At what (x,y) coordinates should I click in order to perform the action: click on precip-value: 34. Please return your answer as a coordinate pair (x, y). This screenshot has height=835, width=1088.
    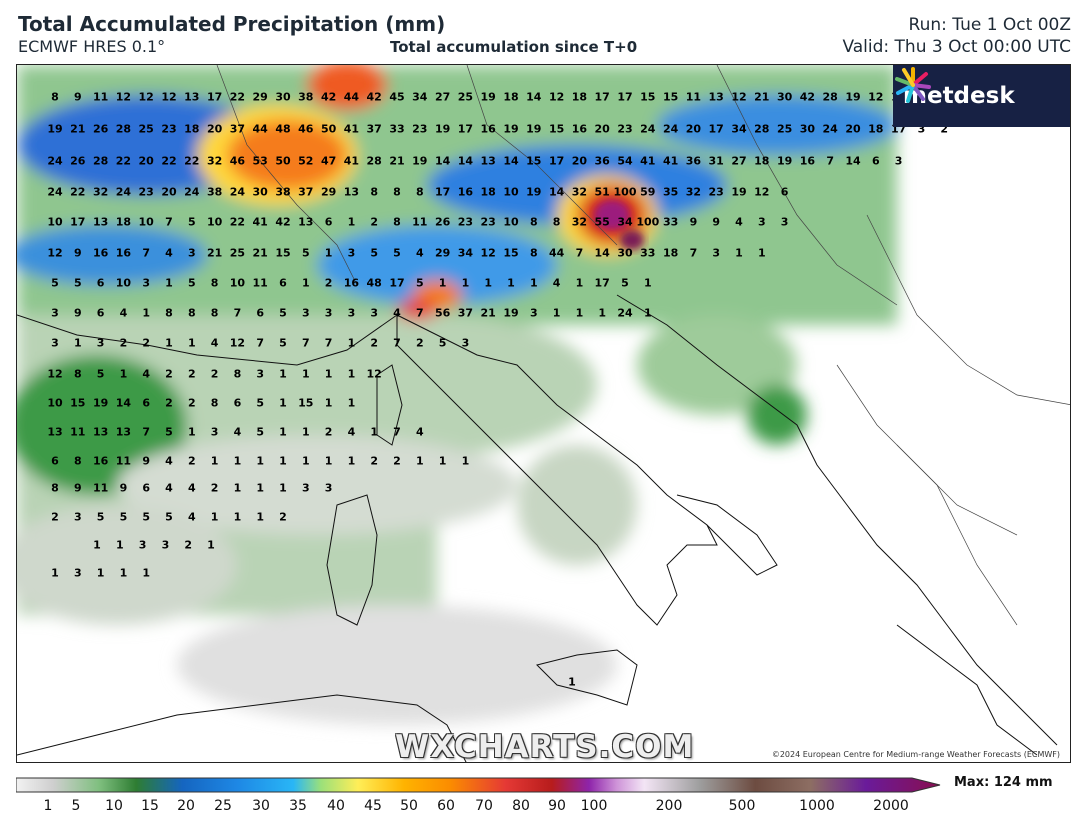
    Looking at the image, I should click on (465, 253).